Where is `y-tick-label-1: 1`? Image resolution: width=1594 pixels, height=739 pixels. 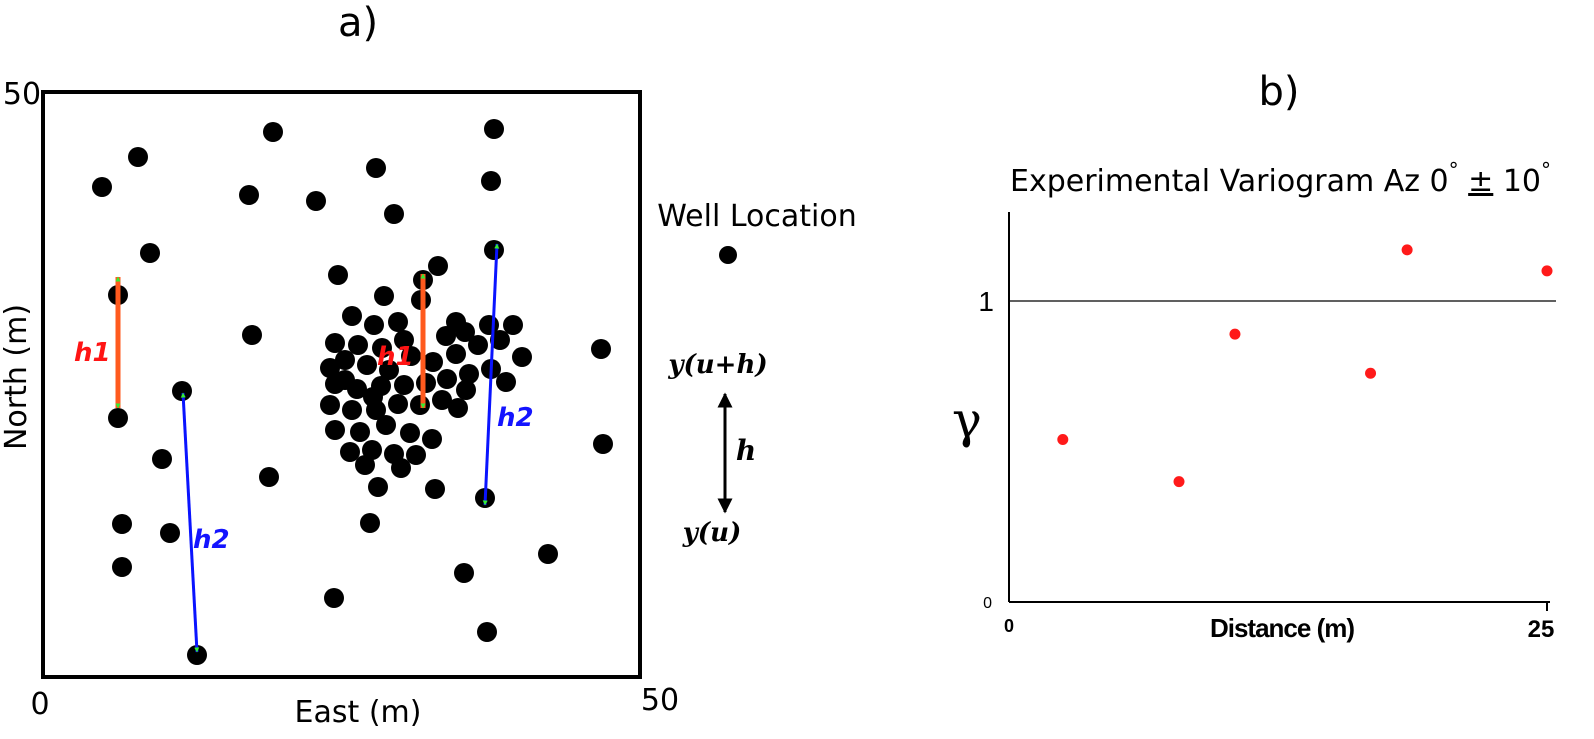
y-tick-label-1: 1 is located at coordinates (986, 301).